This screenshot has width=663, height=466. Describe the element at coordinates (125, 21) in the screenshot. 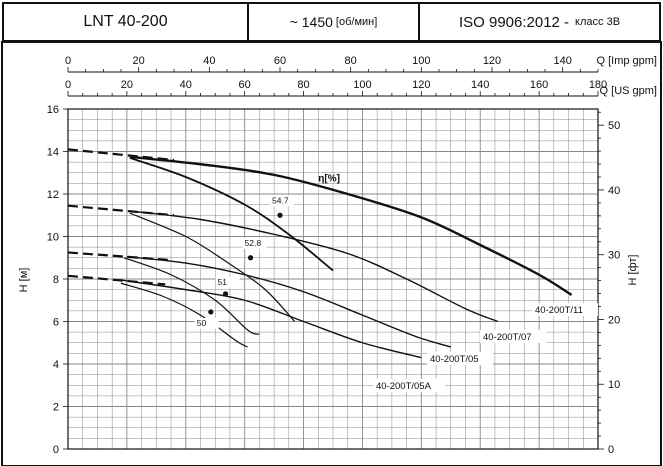

I see `model-label: LNT 40-200` at that location.